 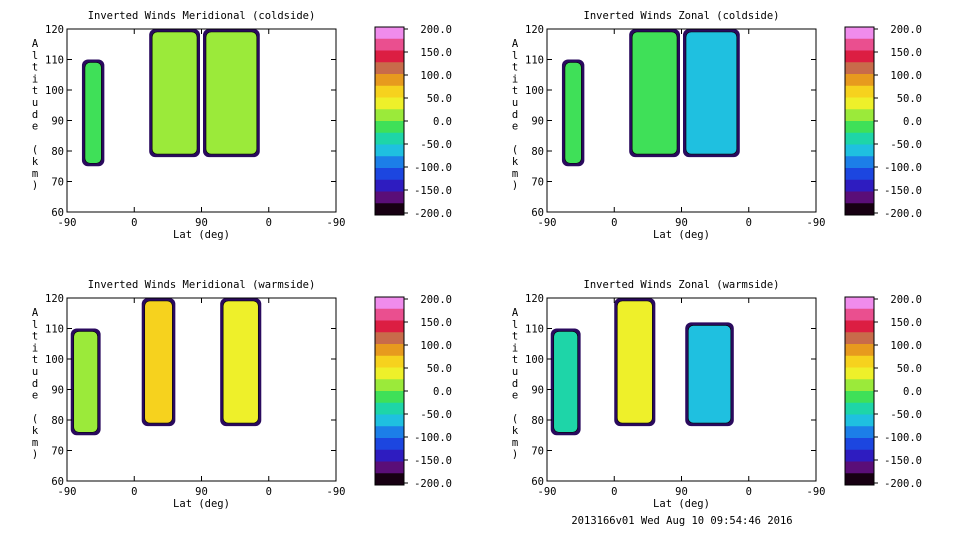 I want to click on x-tick-label: 90, so click(x=681, y=223).